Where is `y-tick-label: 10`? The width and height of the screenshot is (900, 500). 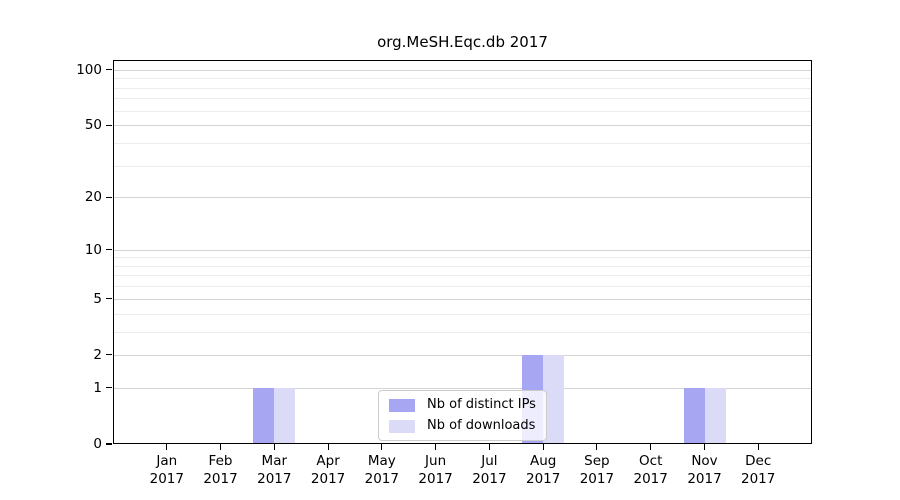 y-tick-label: 10 is located at coordinates (93, 249).